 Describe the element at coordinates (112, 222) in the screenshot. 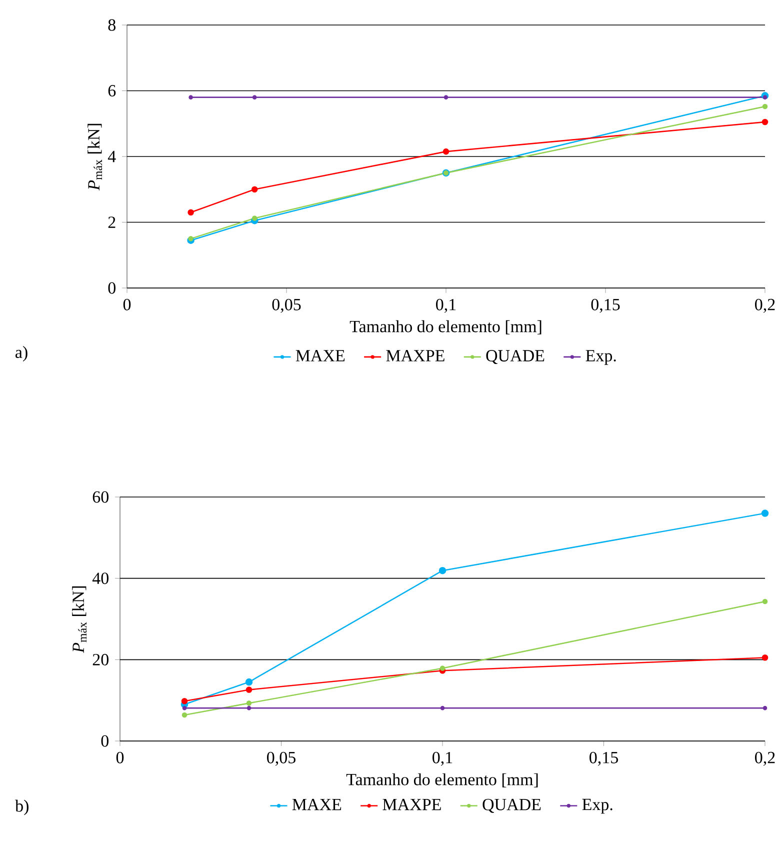

I see `y-tick-label: 2` at that location.